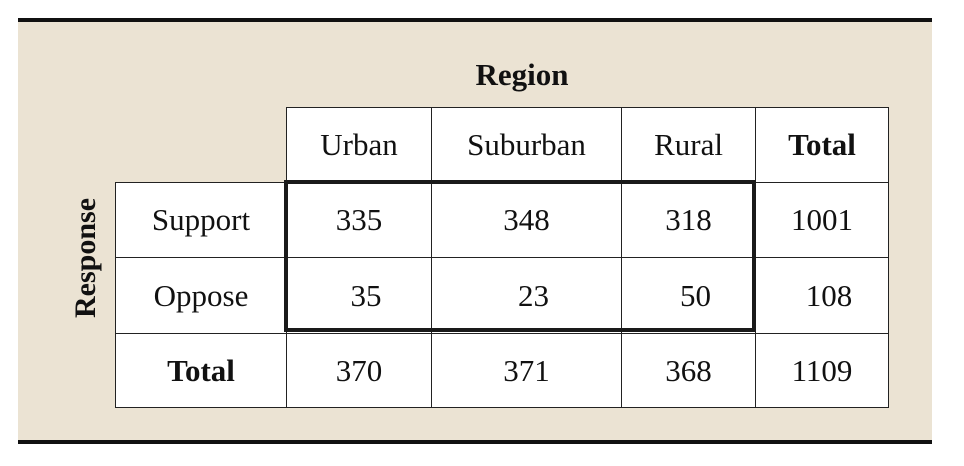 The image size is (964, 466). I want to click on bottom-rule, so click(475, 442).